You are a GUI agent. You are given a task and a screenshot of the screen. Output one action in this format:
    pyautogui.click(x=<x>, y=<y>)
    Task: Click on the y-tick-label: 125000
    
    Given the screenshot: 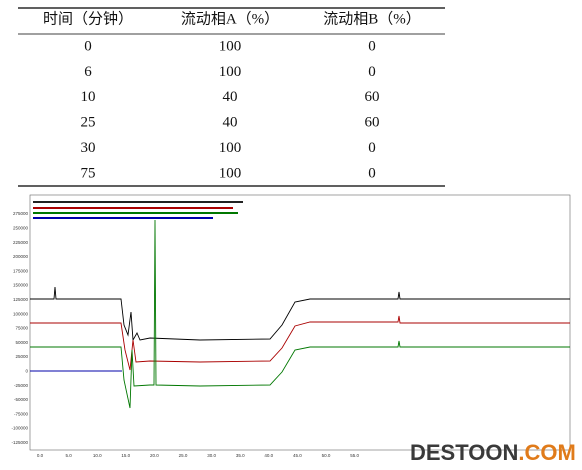 What is the action you would take?
    pyautogui.click(x=21, y=299)
    